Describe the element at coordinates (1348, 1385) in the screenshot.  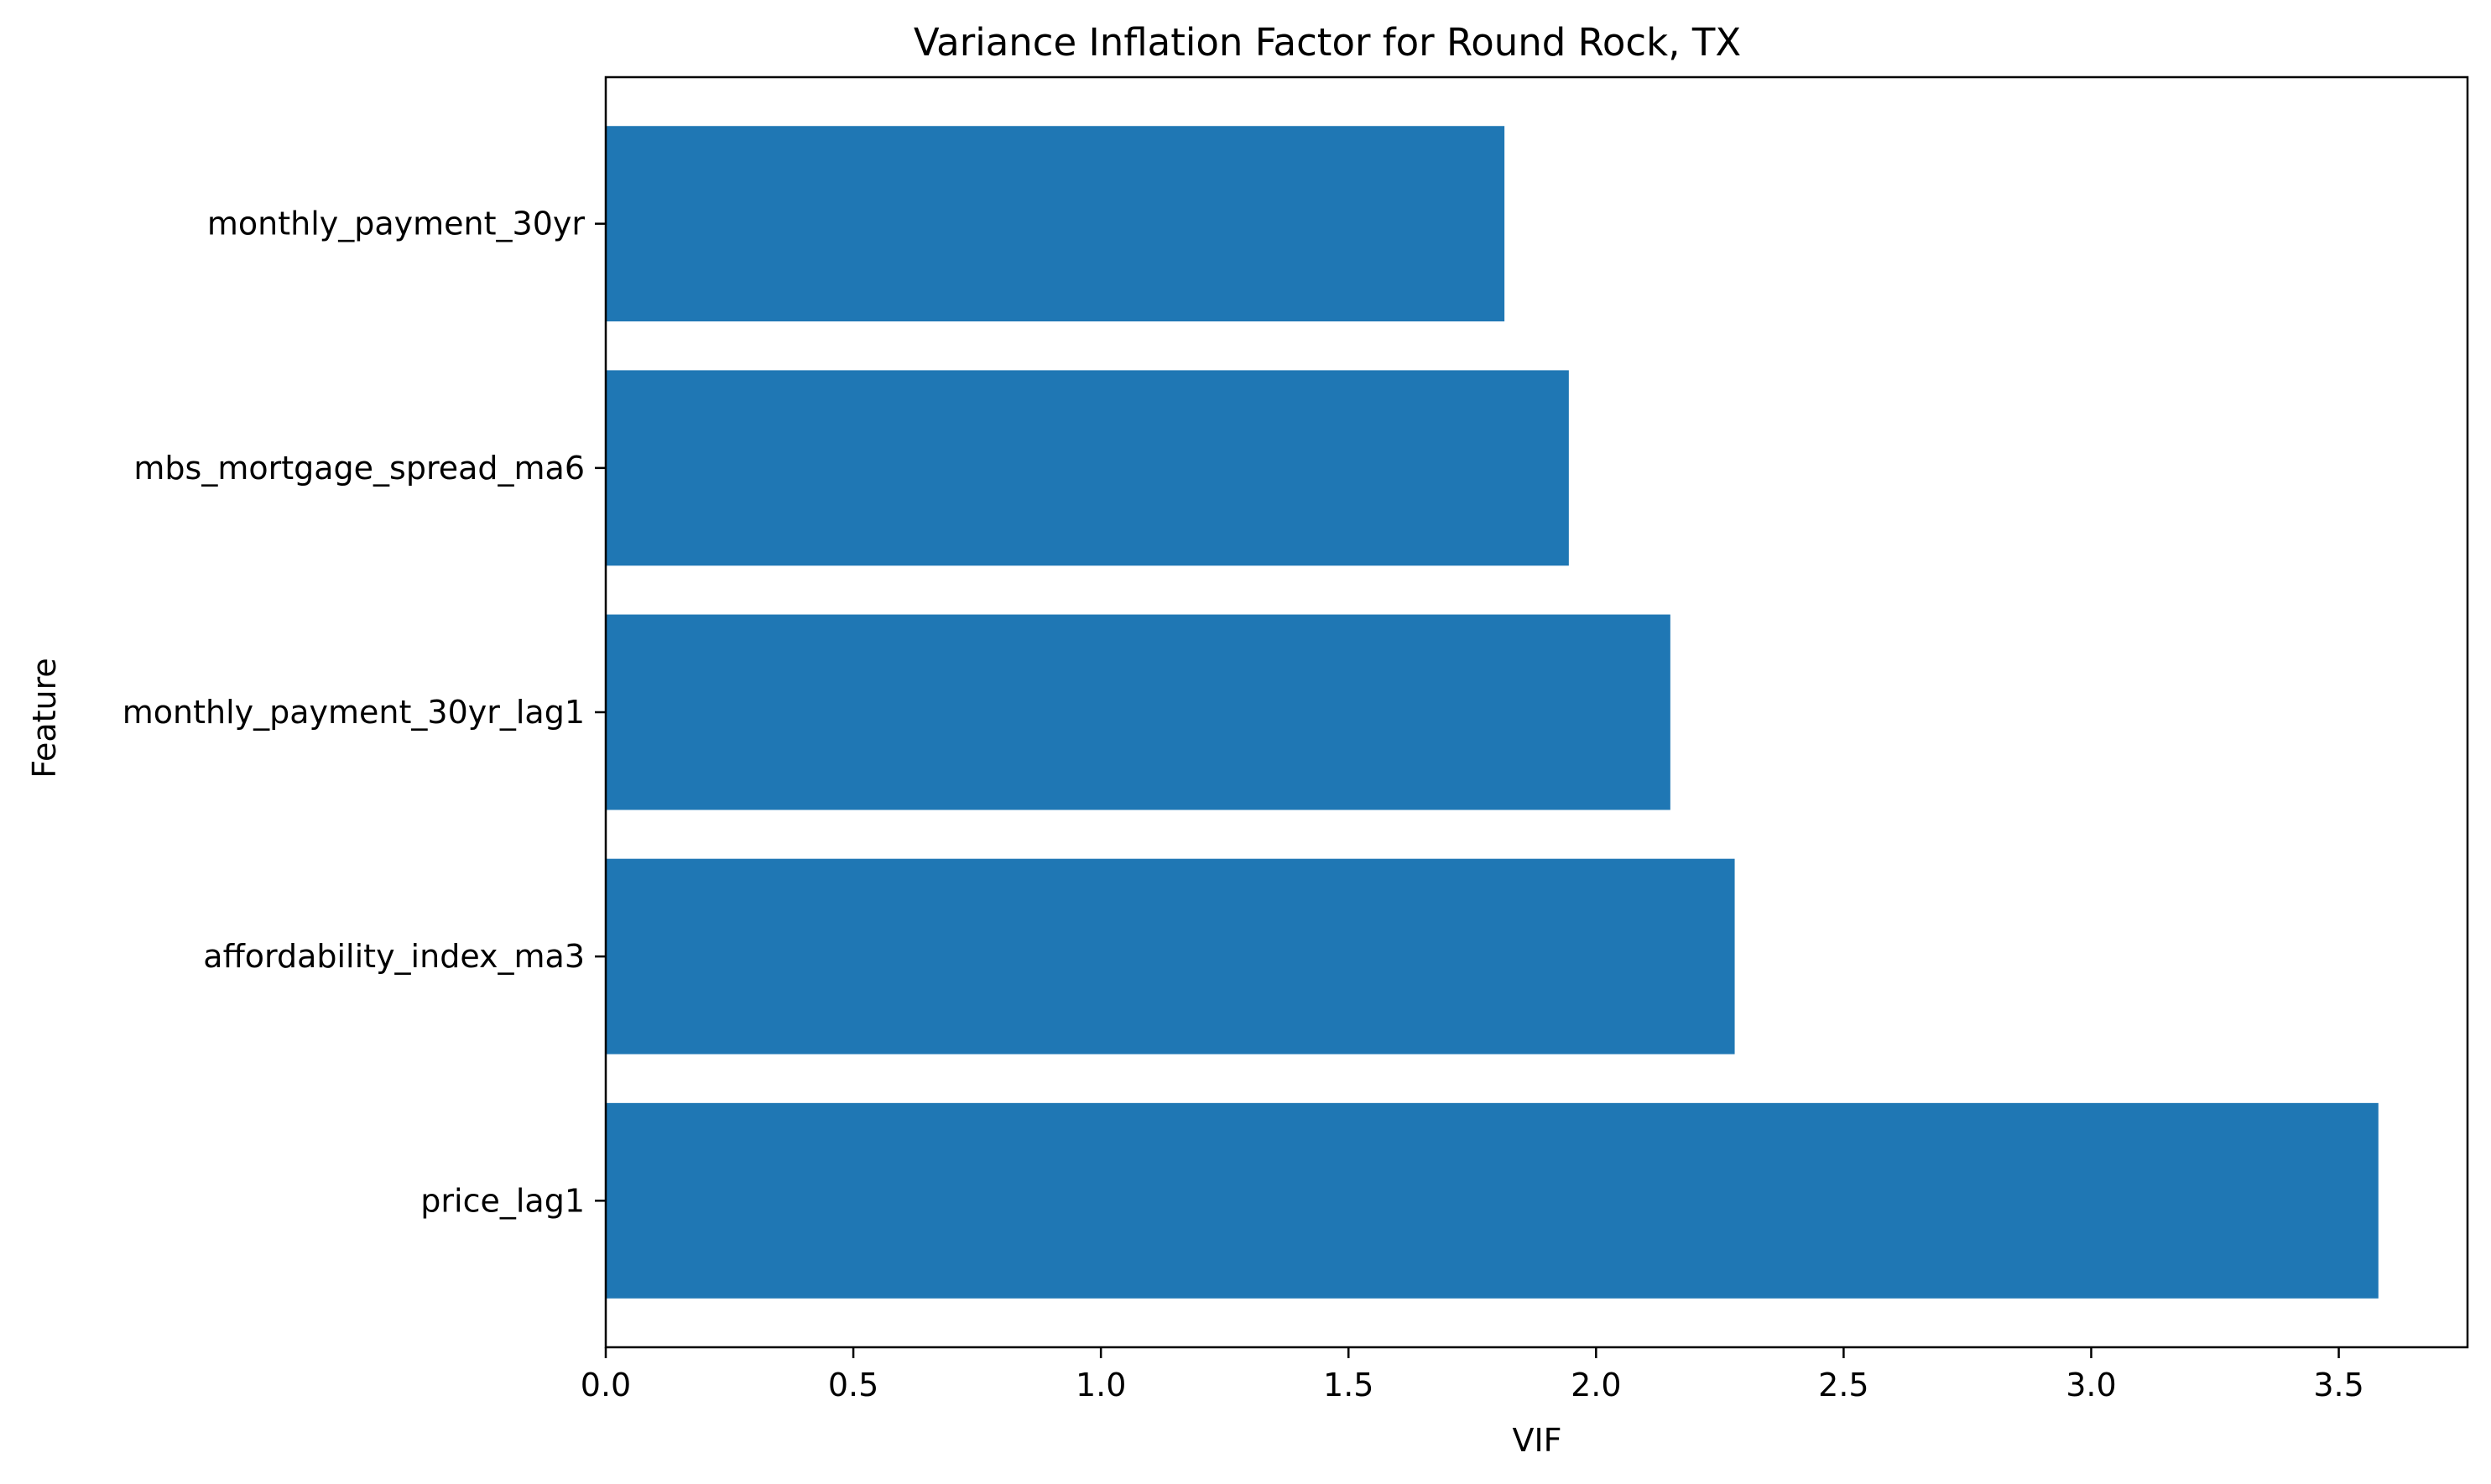
I see `x-tick-label: 1.5` at that location.